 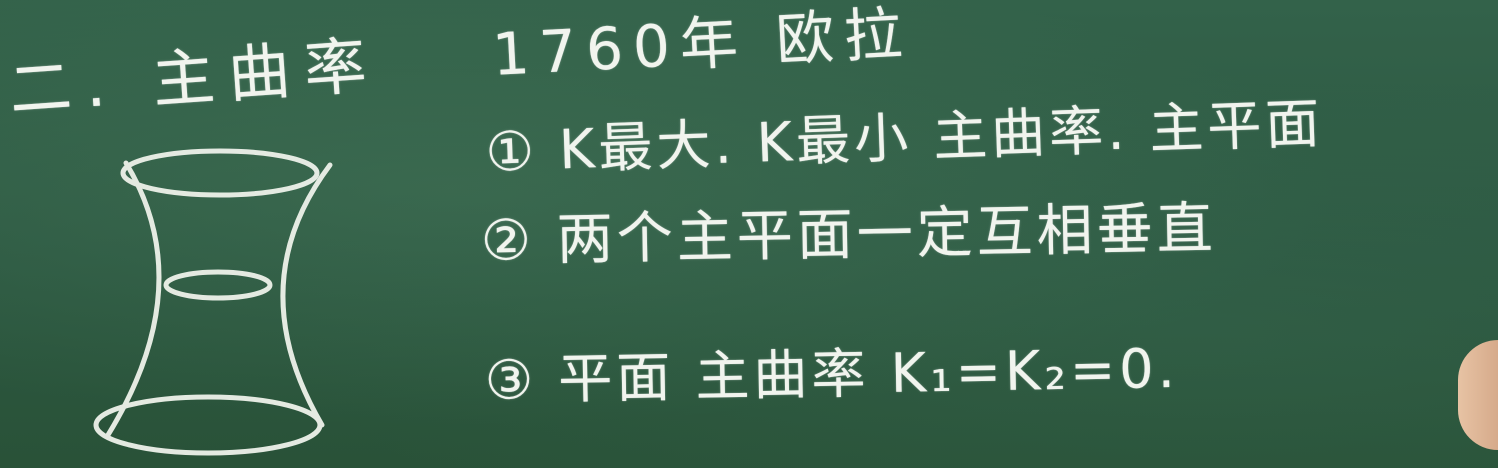 I want to click on waist-ring, so click(x=218, y=285).